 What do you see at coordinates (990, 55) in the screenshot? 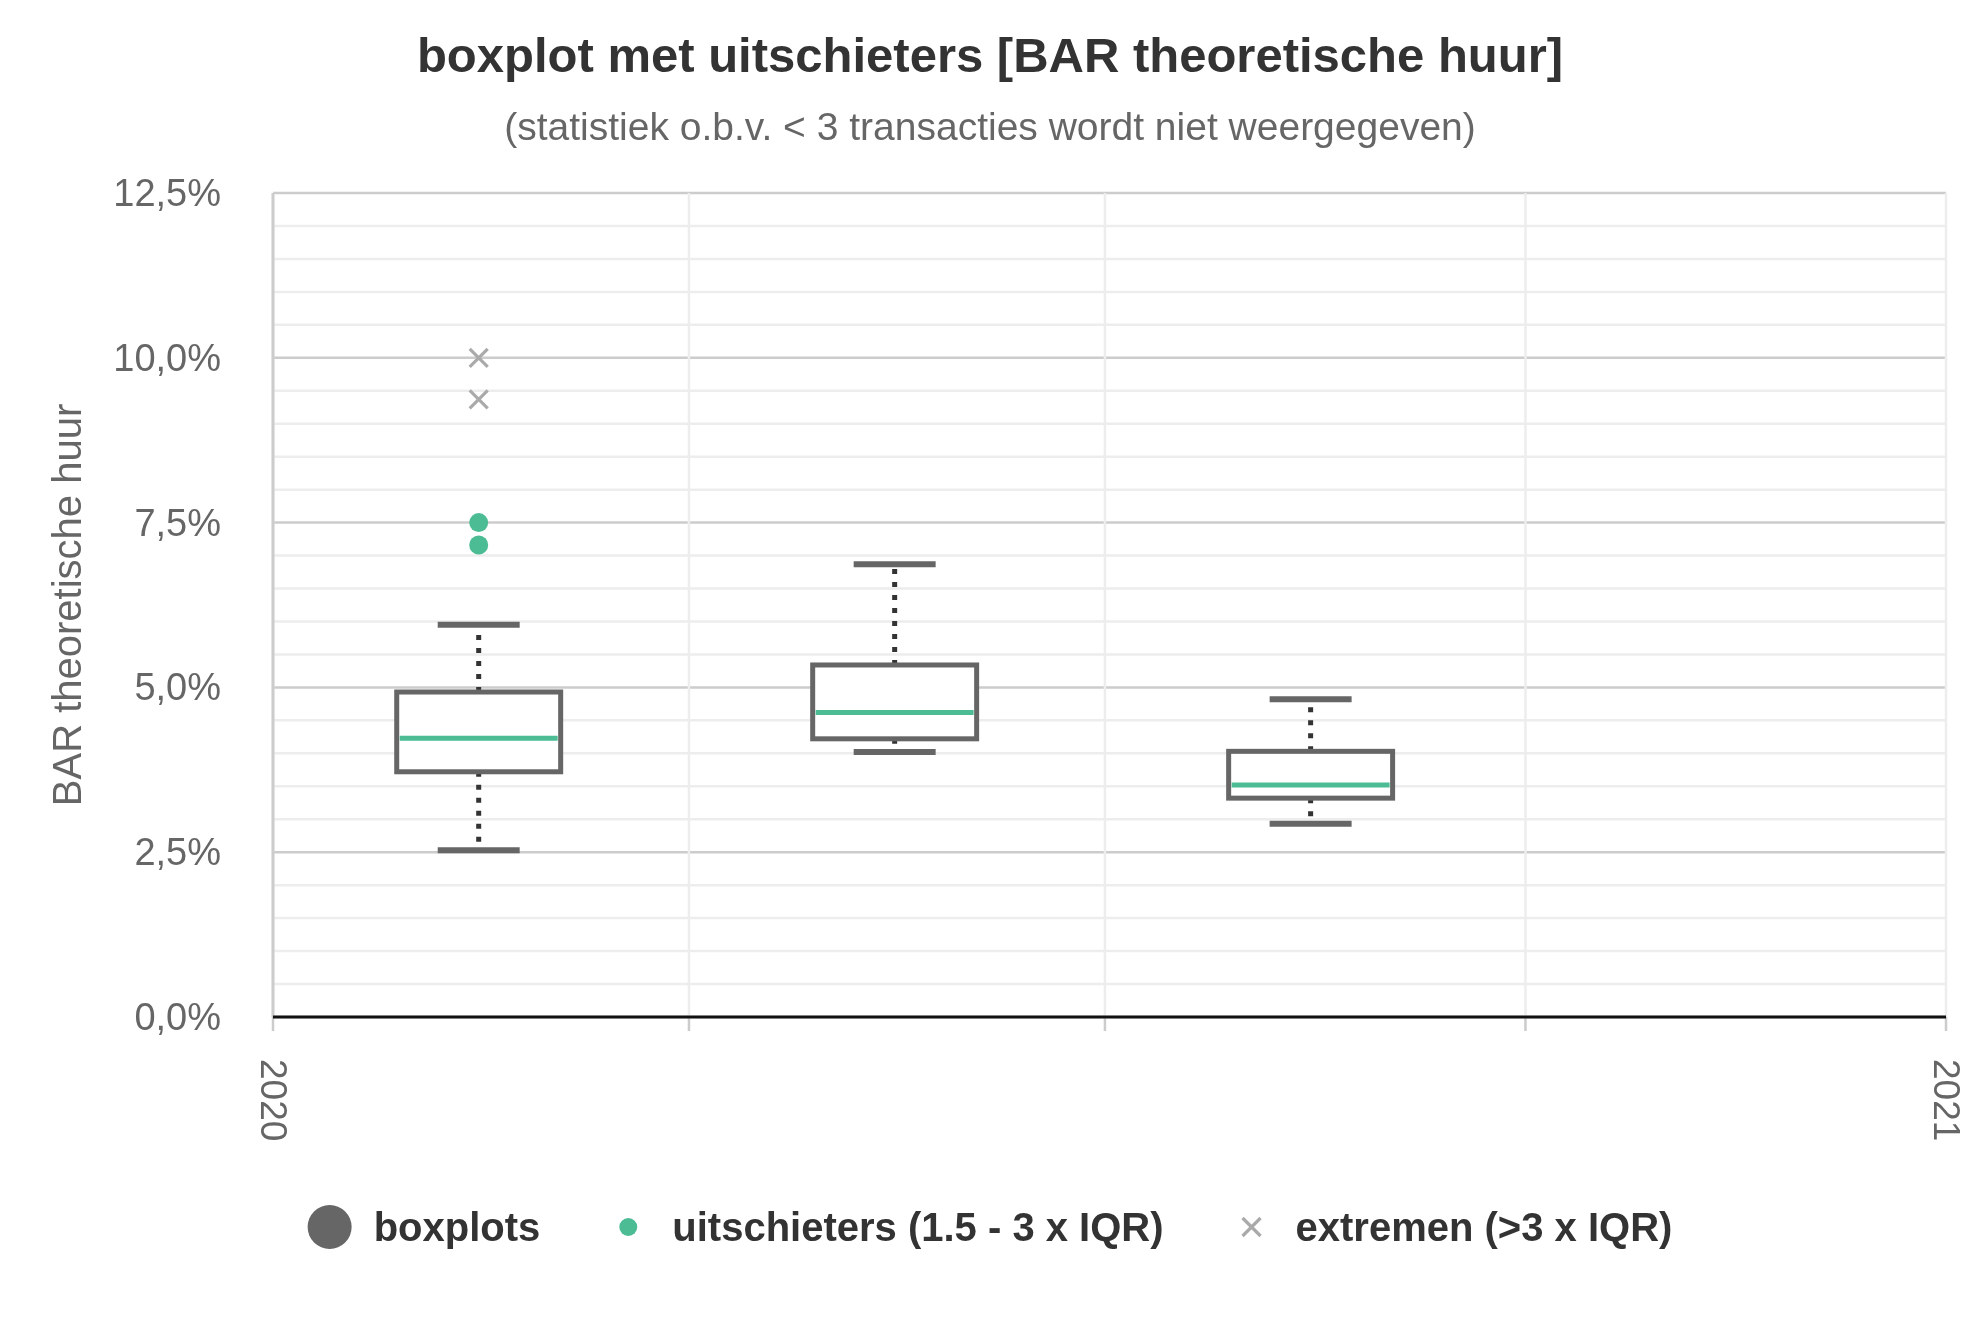
I see `chart-title: boxplot met uitschieters [BAR theoretische huur]` at bounding box center [990, 55].